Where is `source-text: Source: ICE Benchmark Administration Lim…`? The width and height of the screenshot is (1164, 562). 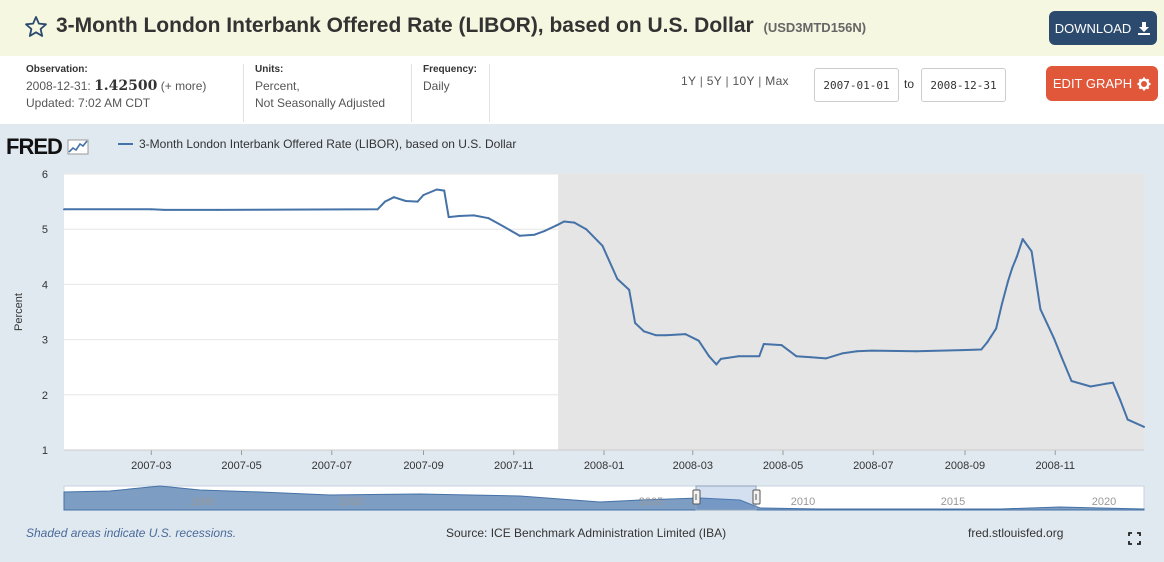 source-text: Source: ICE Benchmark Administration Lim… is located at coordinates (586, 533).